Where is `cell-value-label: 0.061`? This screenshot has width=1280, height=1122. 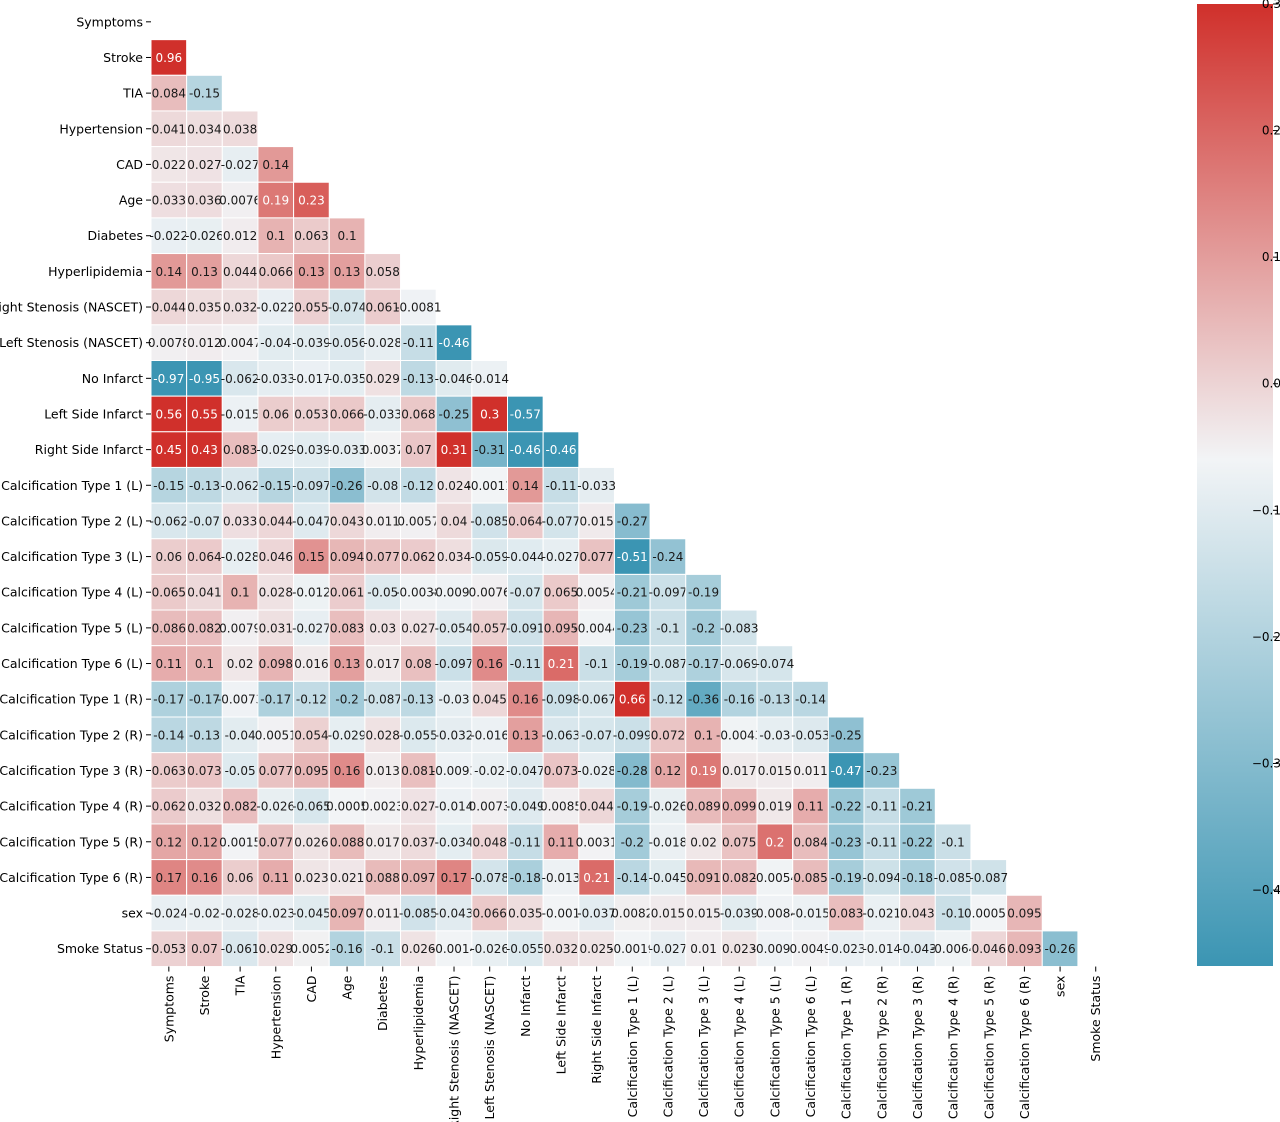 cell-value-label: 0.061 is located at coordinates (383, 308).